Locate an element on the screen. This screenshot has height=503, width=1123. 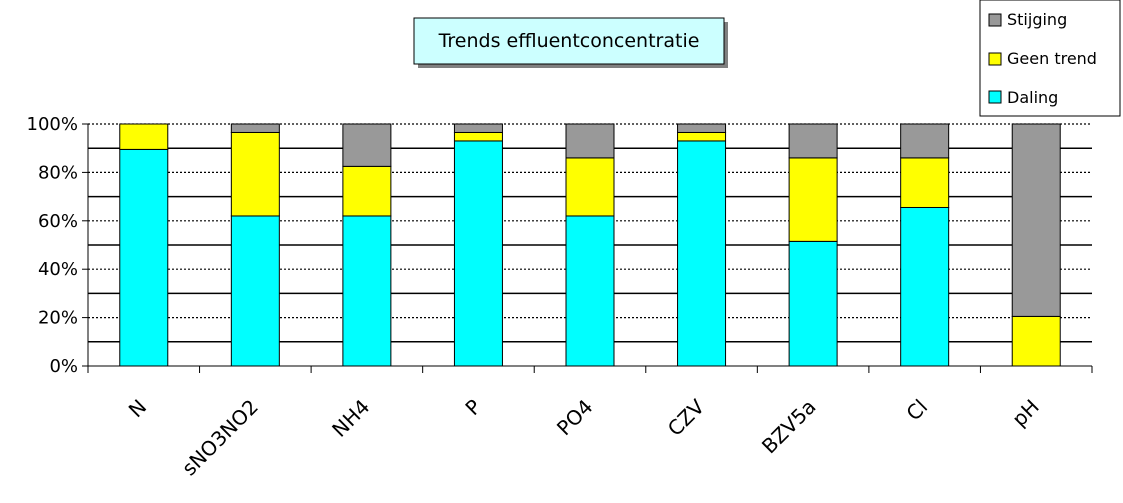
chart-title: Trends effluentconcentratie is located at coordinates (569, 41).